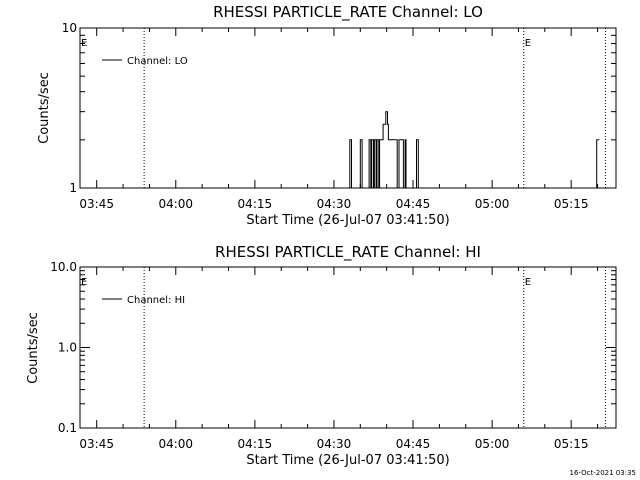  What do you see at coordinates (474, 150) in the screenshot?
I see `panel1-series-line` at bounding box center [474, 150].